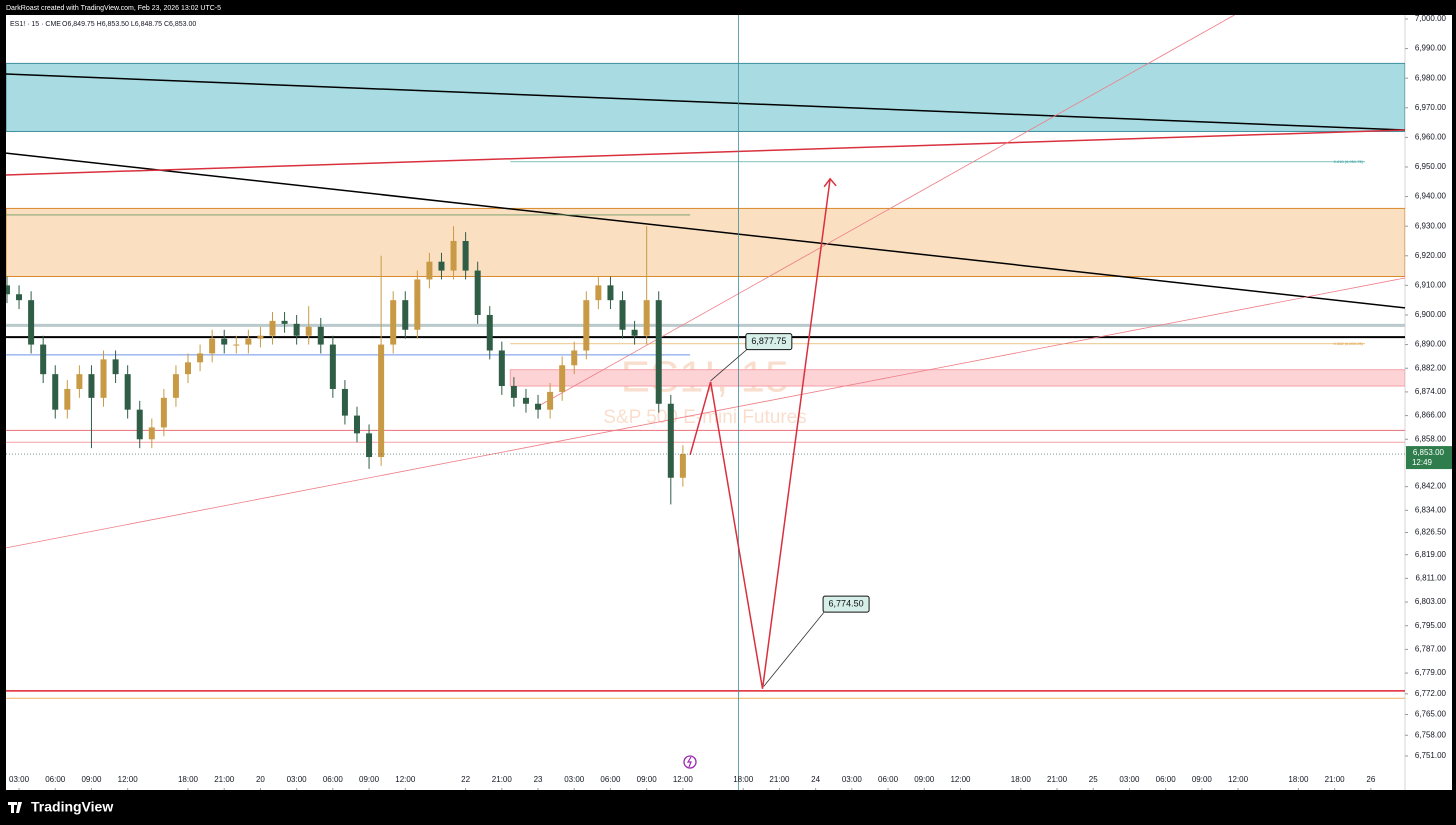 The width and height of the screenshot is (1456, 825). What do you see at coordinates (35, 24) in the screenshot?
I see `symbol: ES1! · 15 · CME` at bounding box center [35, 24].